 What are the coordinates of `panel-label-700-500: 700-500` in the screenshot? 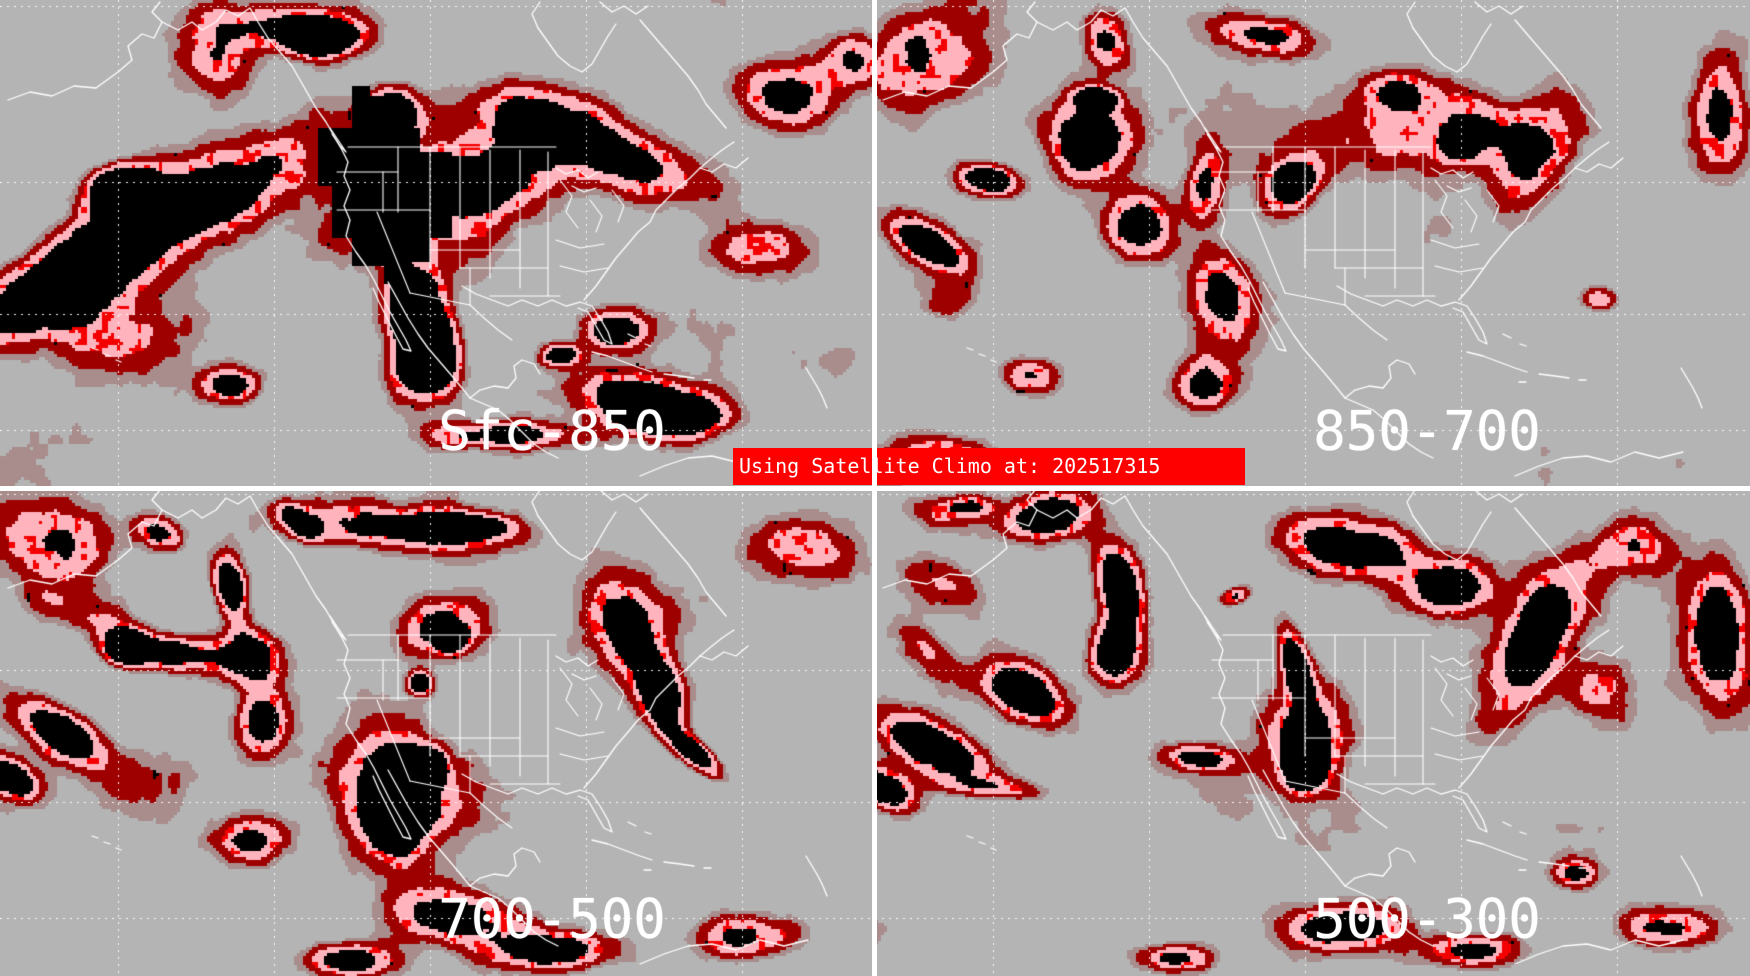 It's located at (552, 919).